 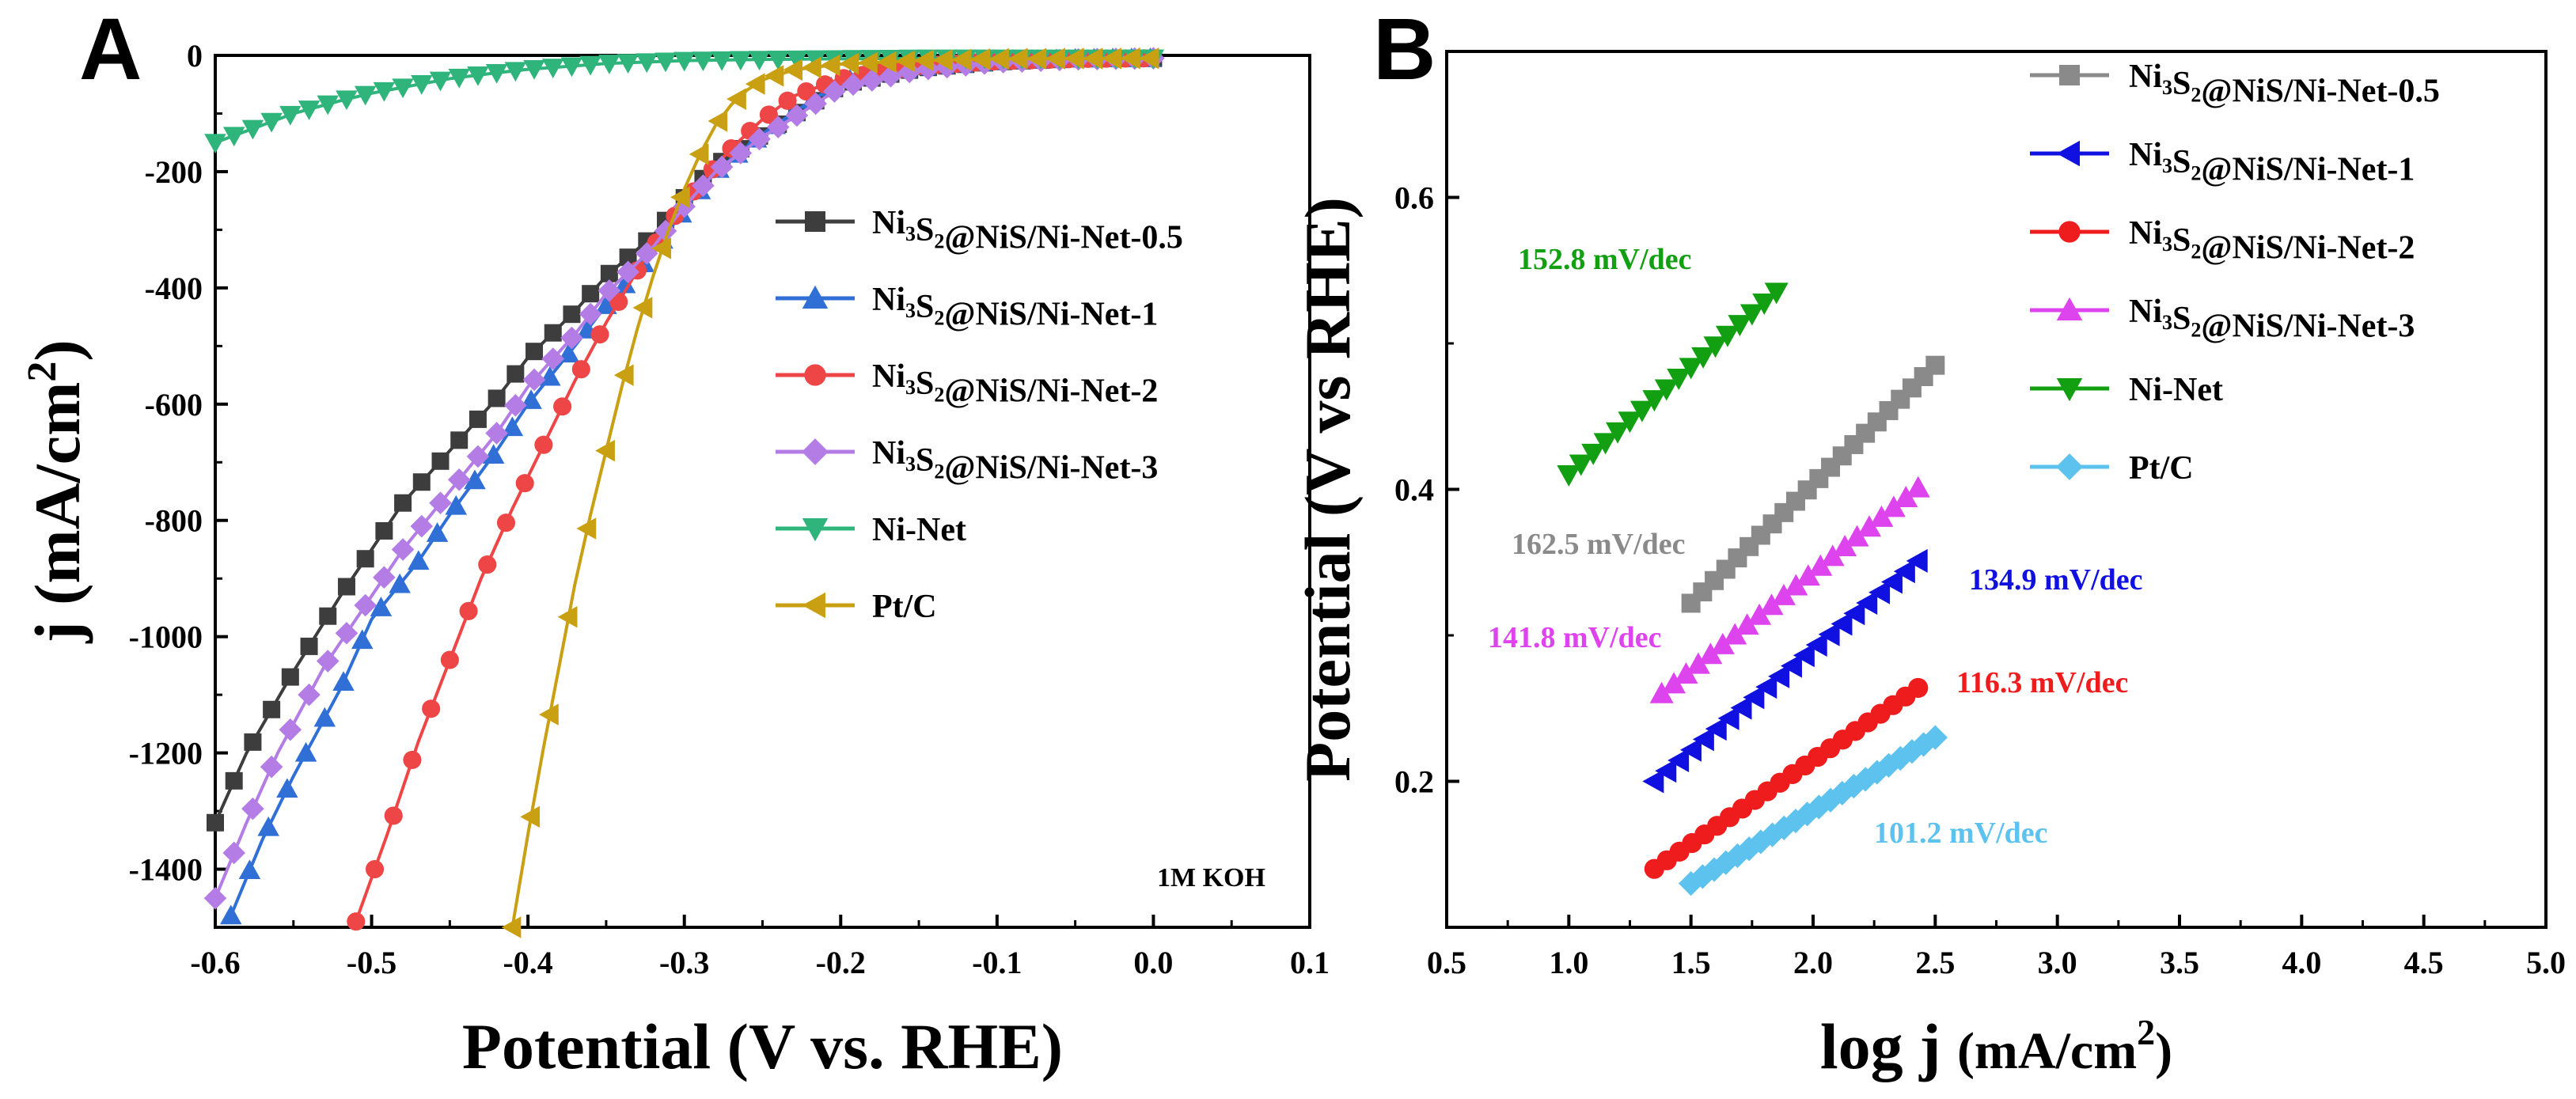 What do you see at coordinates (856, 607) in the screenshot?
I see `legend-item-pt-c: Pt/C` at bounding box center [856, 607].